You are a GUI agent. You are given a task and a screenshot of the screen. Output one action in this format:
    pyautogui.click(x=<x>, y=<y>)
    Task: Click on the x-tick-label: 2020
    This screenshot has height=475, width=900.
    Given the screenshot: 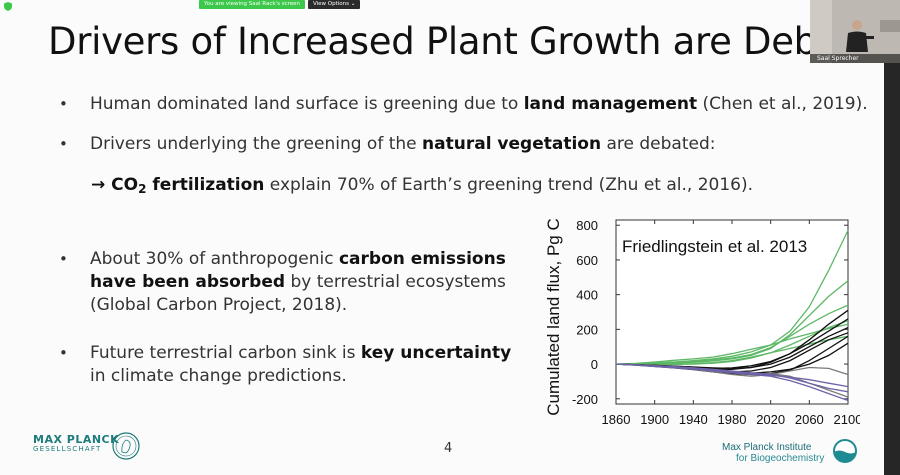 What is the action you would take?
    pyautogui.click(x=770, y=419)
    